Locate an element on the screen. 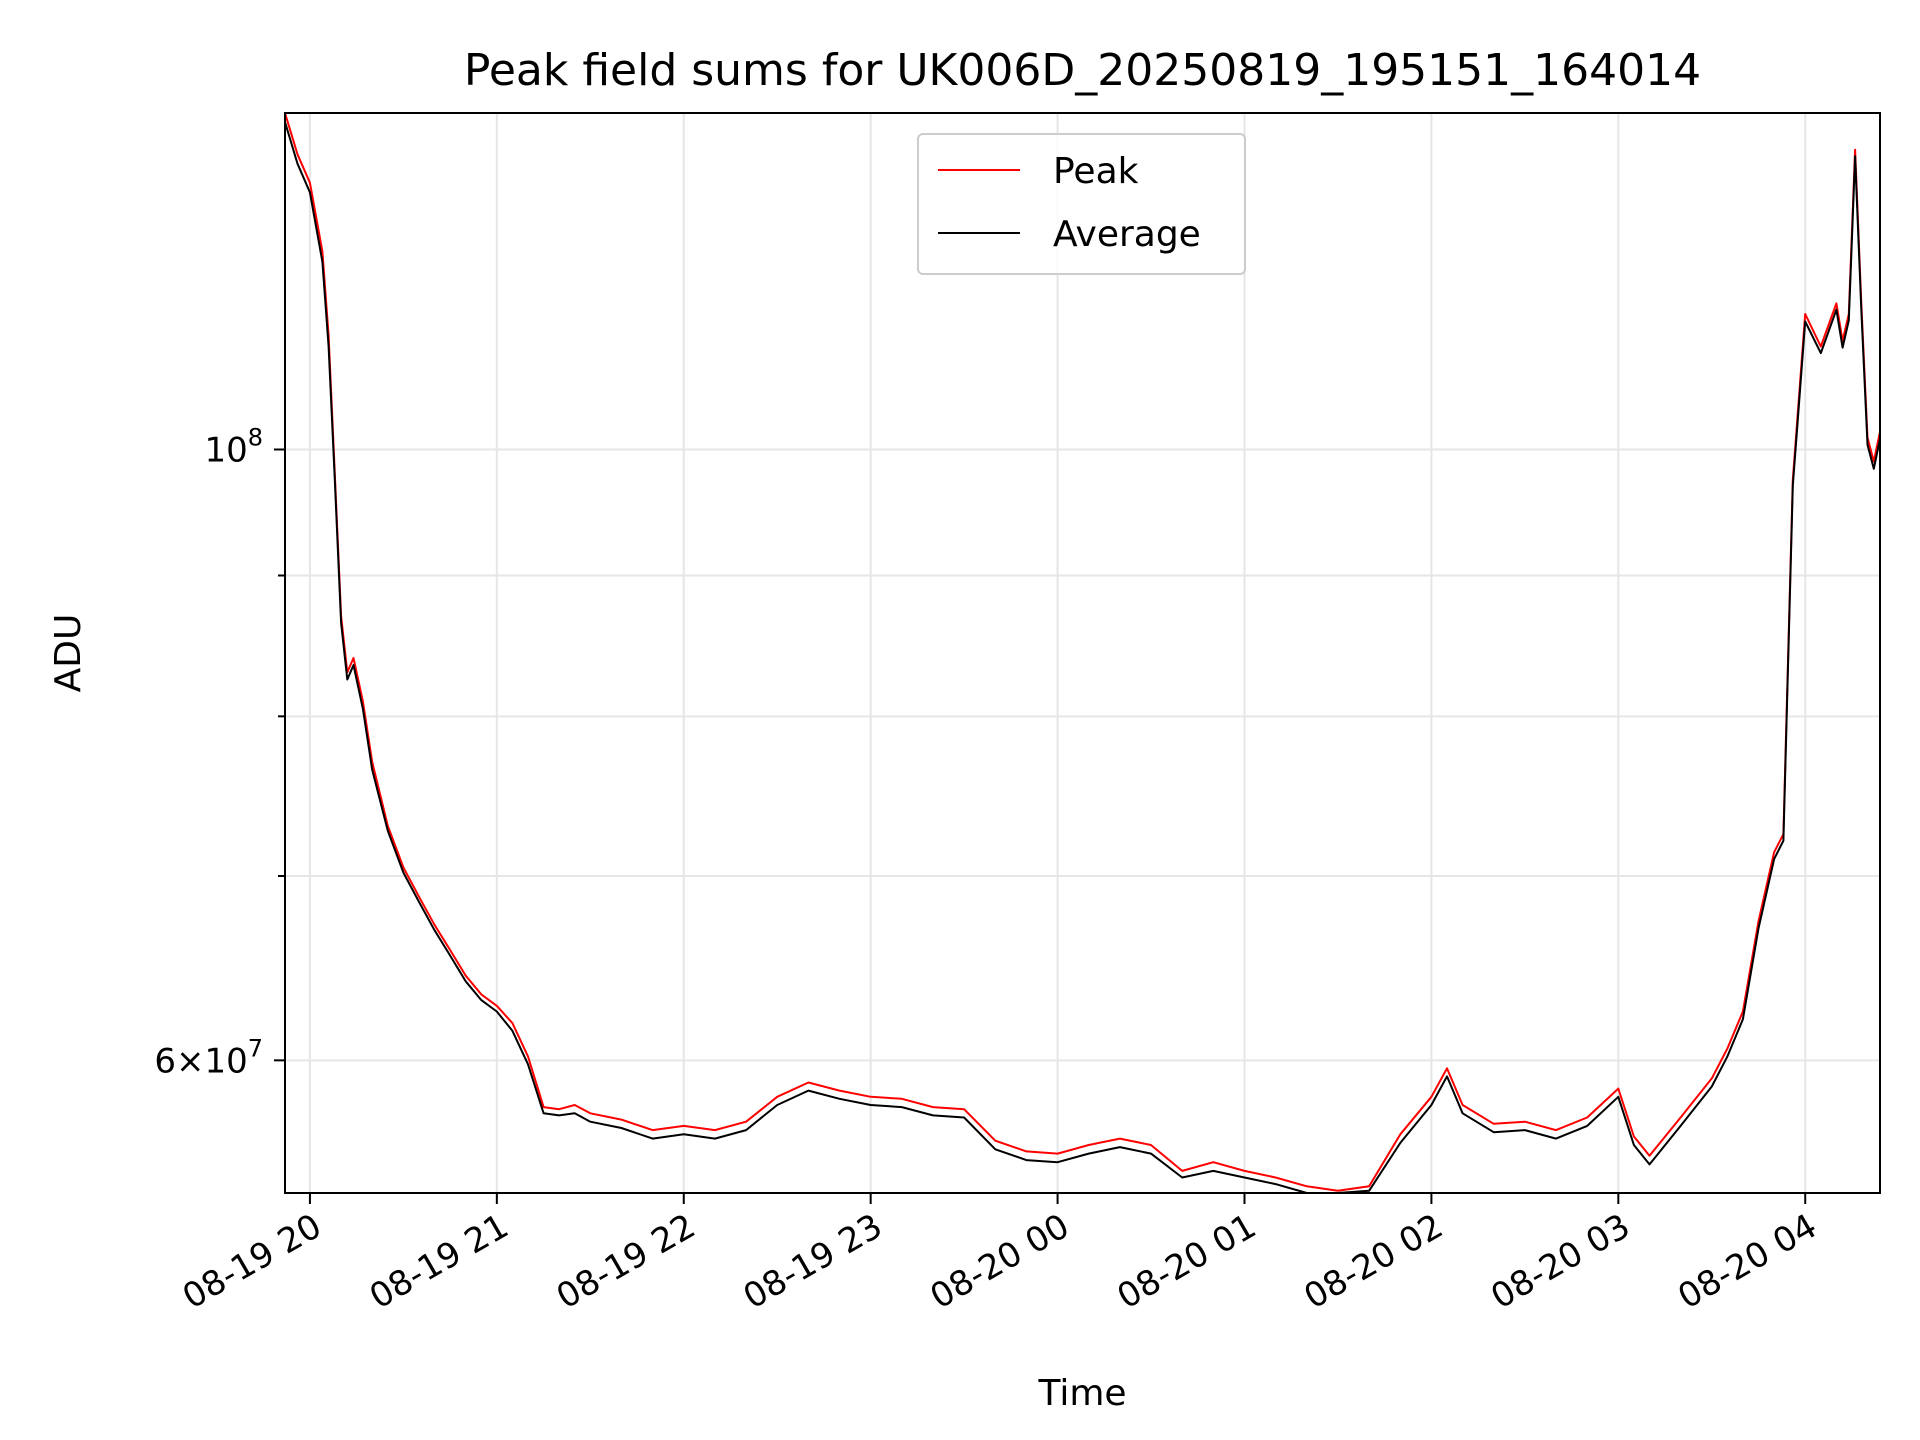 The image size is (1920, 1440). y-tick-exponent: 7 is located at coordinates (255, 1048).